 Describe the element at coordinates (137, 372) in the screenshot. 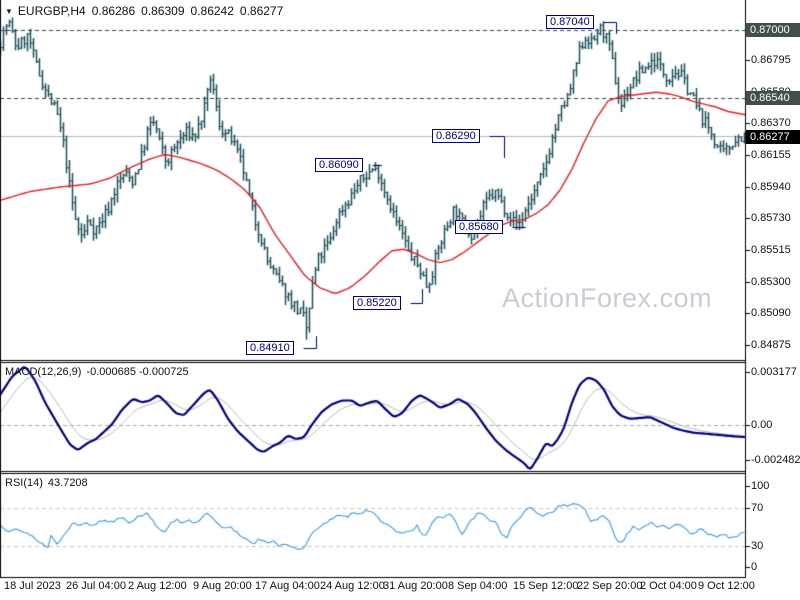

I see `macd-values: -0.000685 -0.000725` at that location.